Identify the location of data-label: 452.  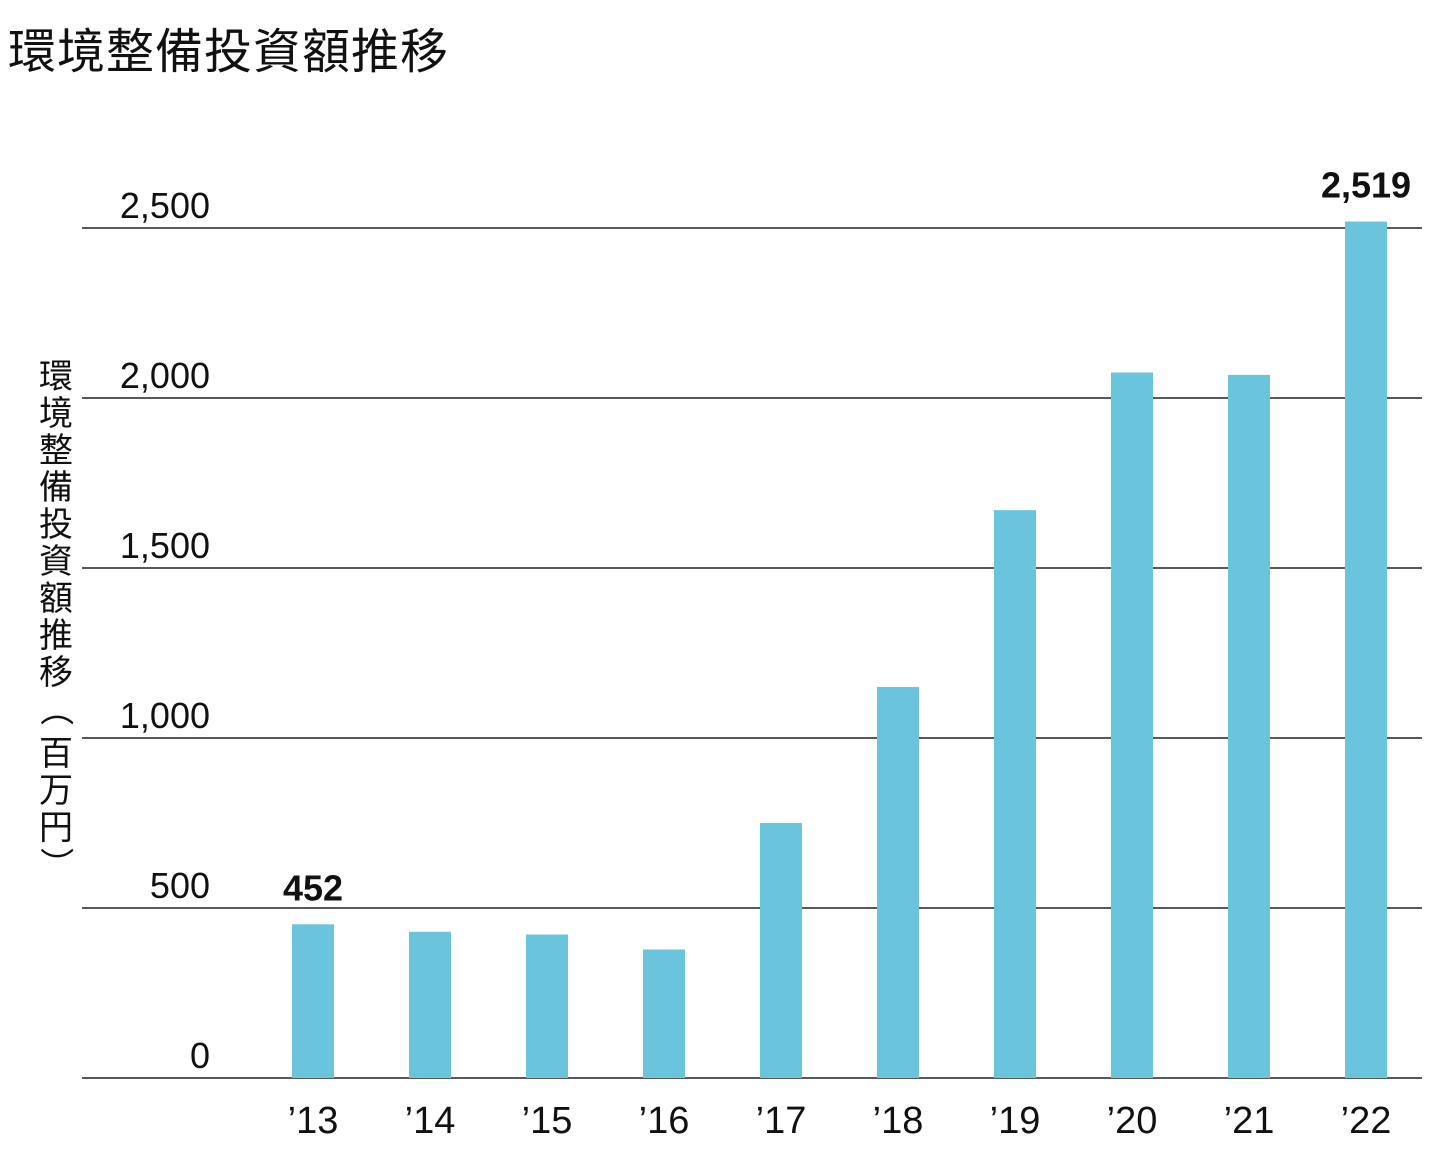
(313, 887).